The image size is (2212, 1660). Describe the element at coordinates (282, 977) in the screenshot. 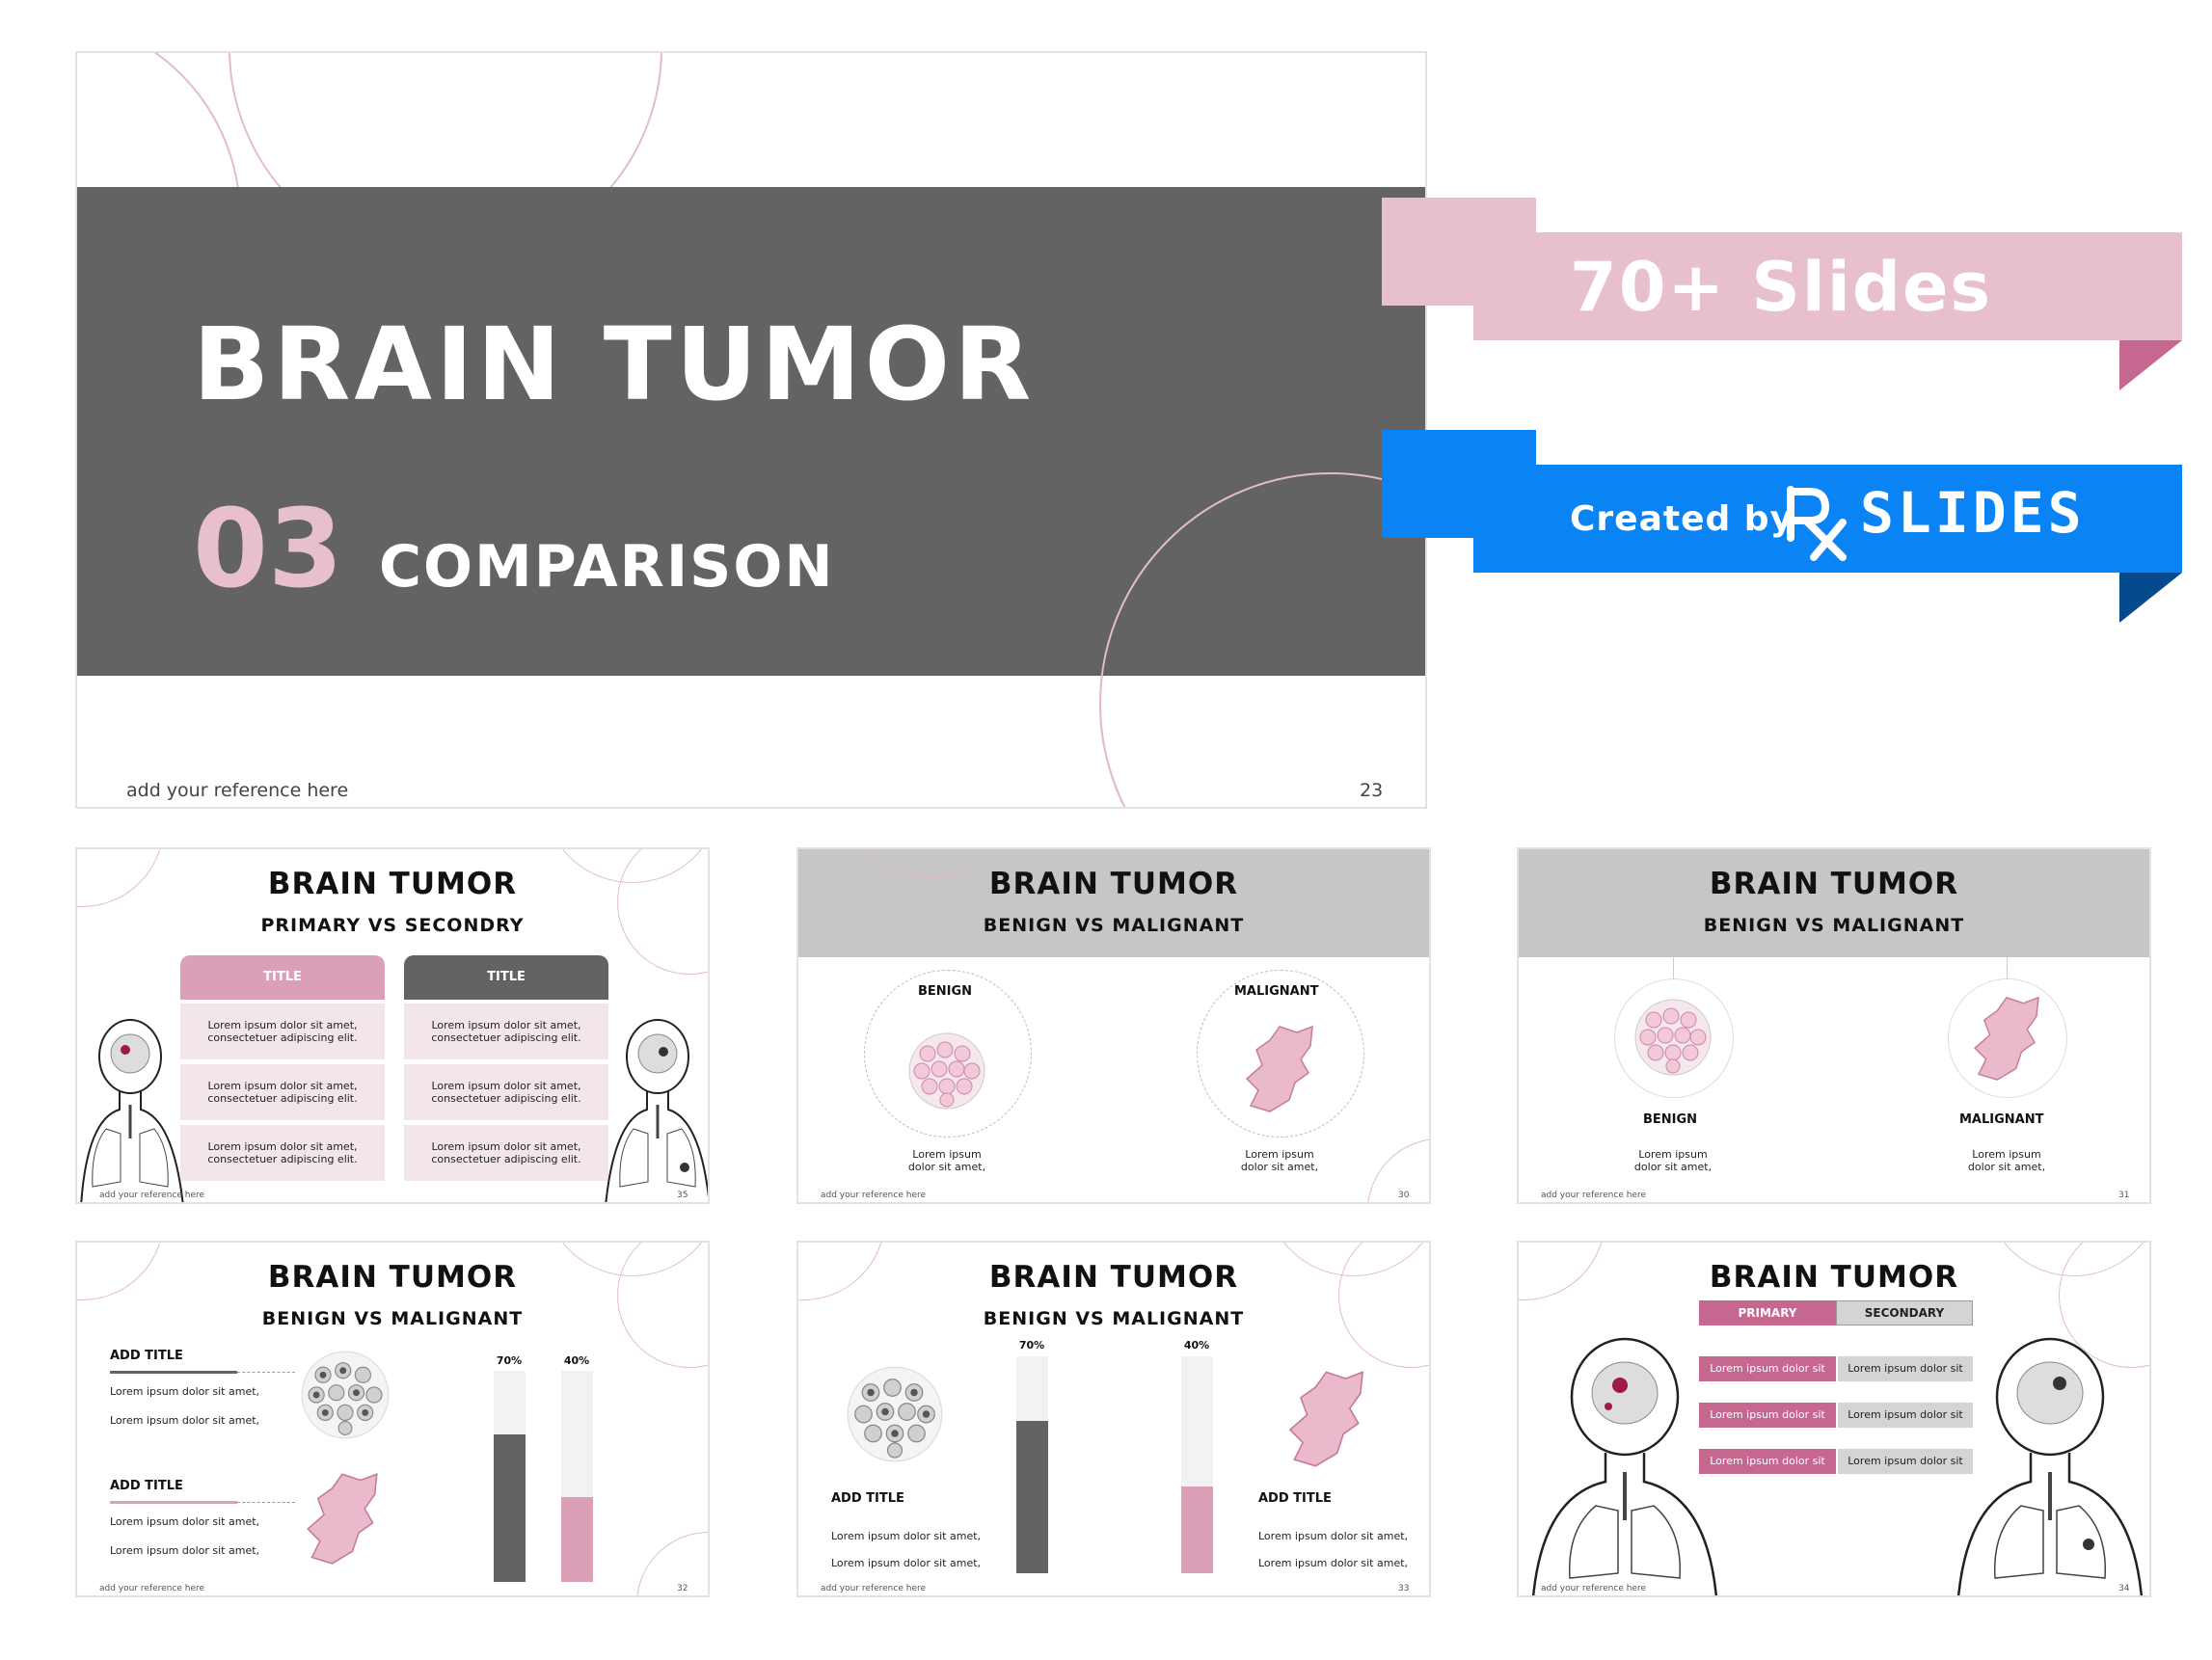

I see `column-header-1: TITLE` at that location.